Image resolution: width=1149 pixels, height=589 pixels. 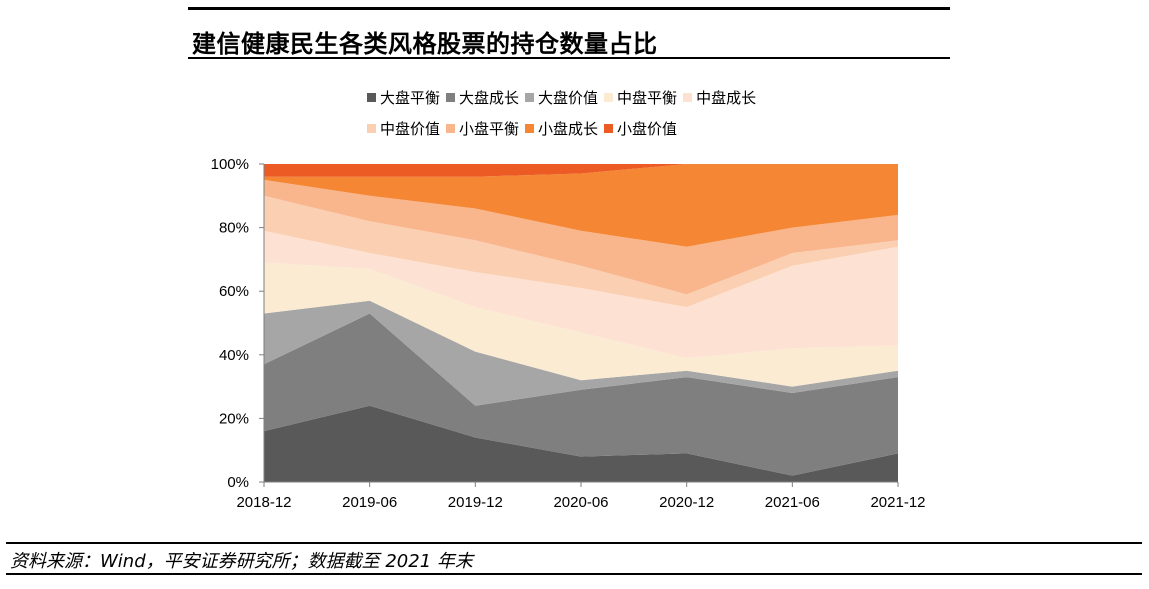 What do you see at coordinates (569, 58) in the screenshot?
I see `title-rule` at bounding box center [569, 58].